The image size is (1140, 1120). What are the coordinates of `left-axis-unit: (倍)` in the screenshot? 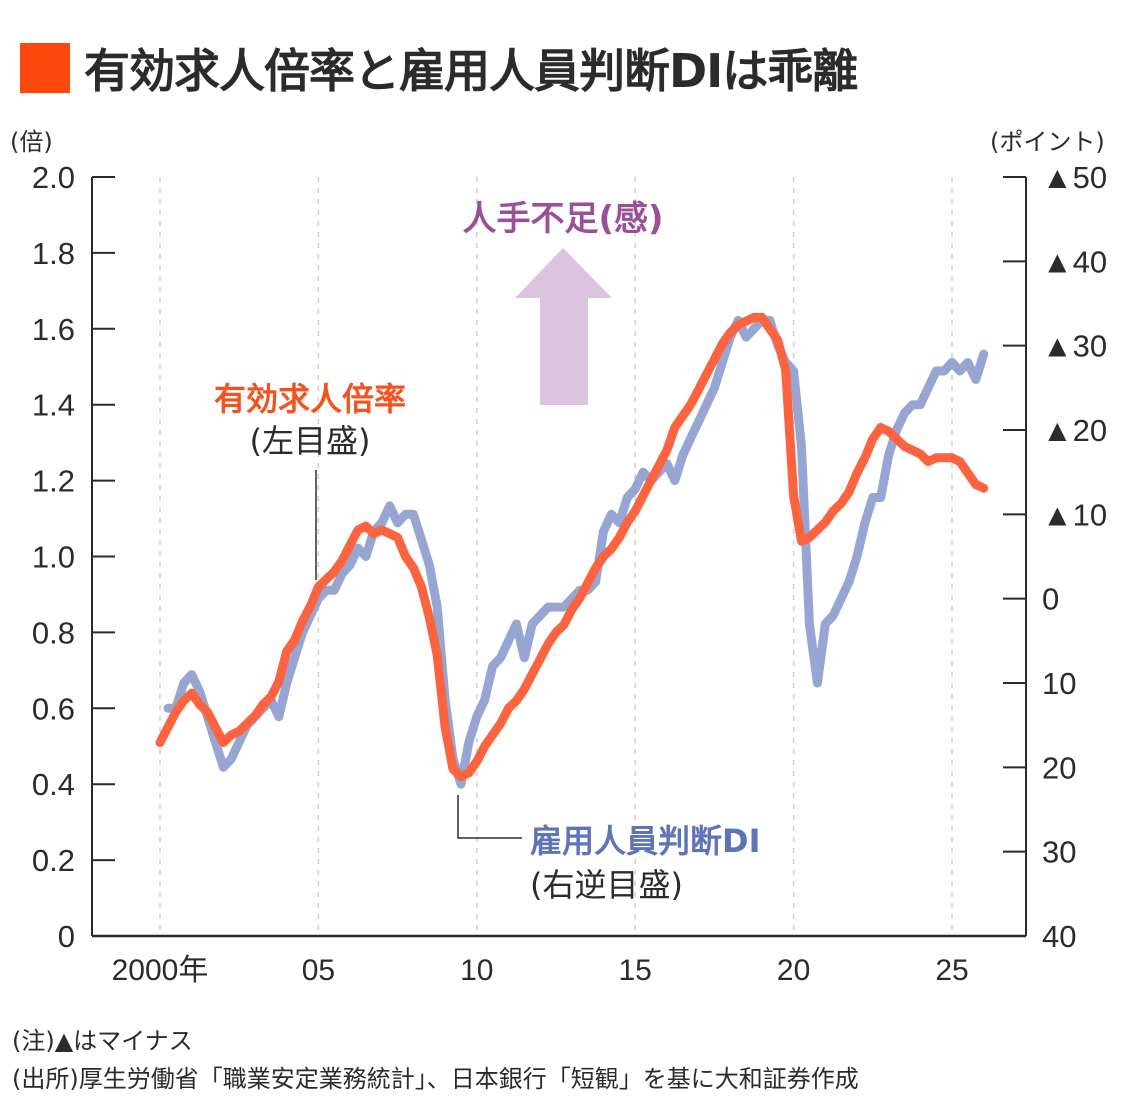 It's located at (31, 142).